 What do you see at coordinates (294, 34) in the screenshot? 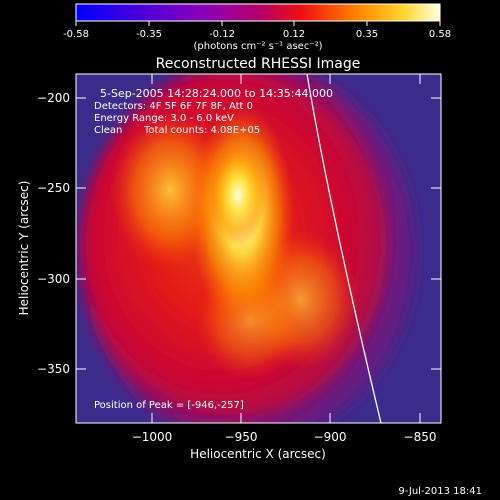
I see `colorbar-tick-label: 0.12` at bounding box center [294, 34].